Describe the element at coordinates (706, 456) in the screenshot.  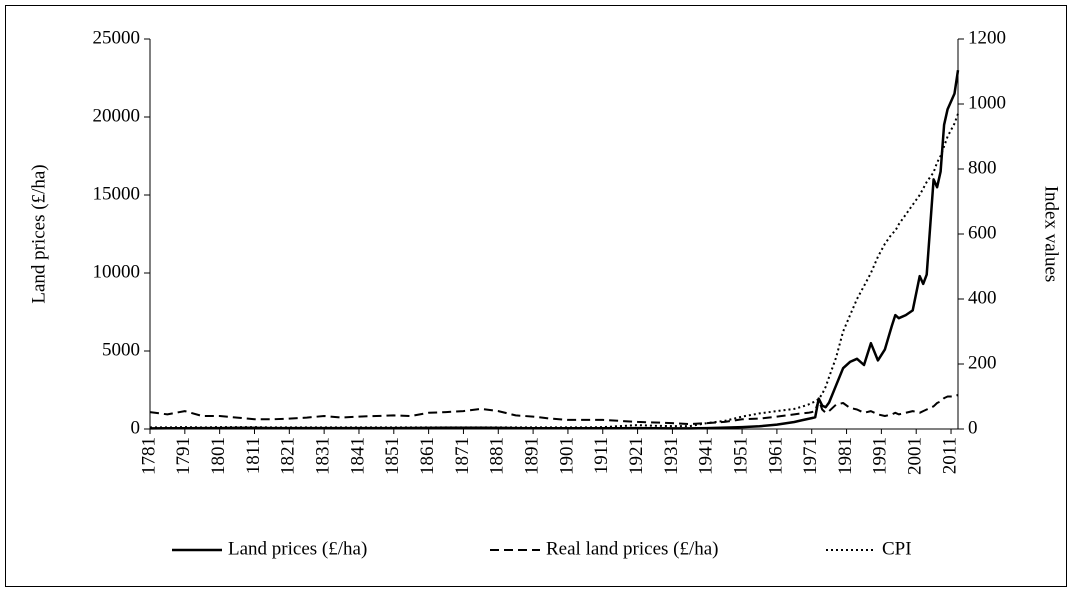
I see `x-tick-label: 1941` at that location.